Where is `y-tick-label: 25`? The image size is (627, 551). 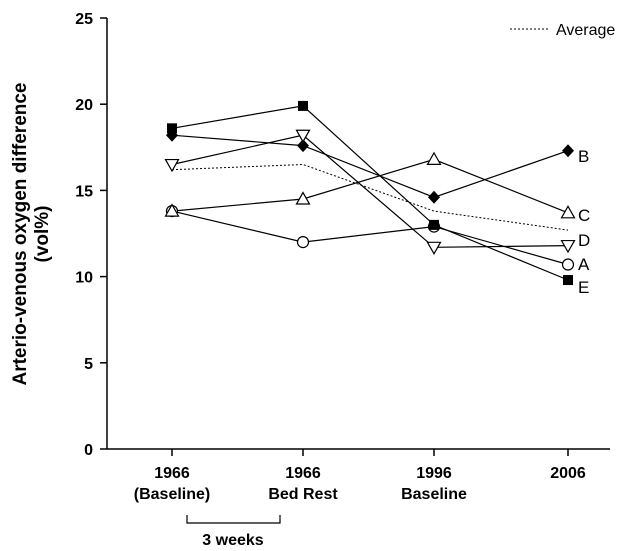 y-tick-label: 25 is located at coordinates (84, 19).